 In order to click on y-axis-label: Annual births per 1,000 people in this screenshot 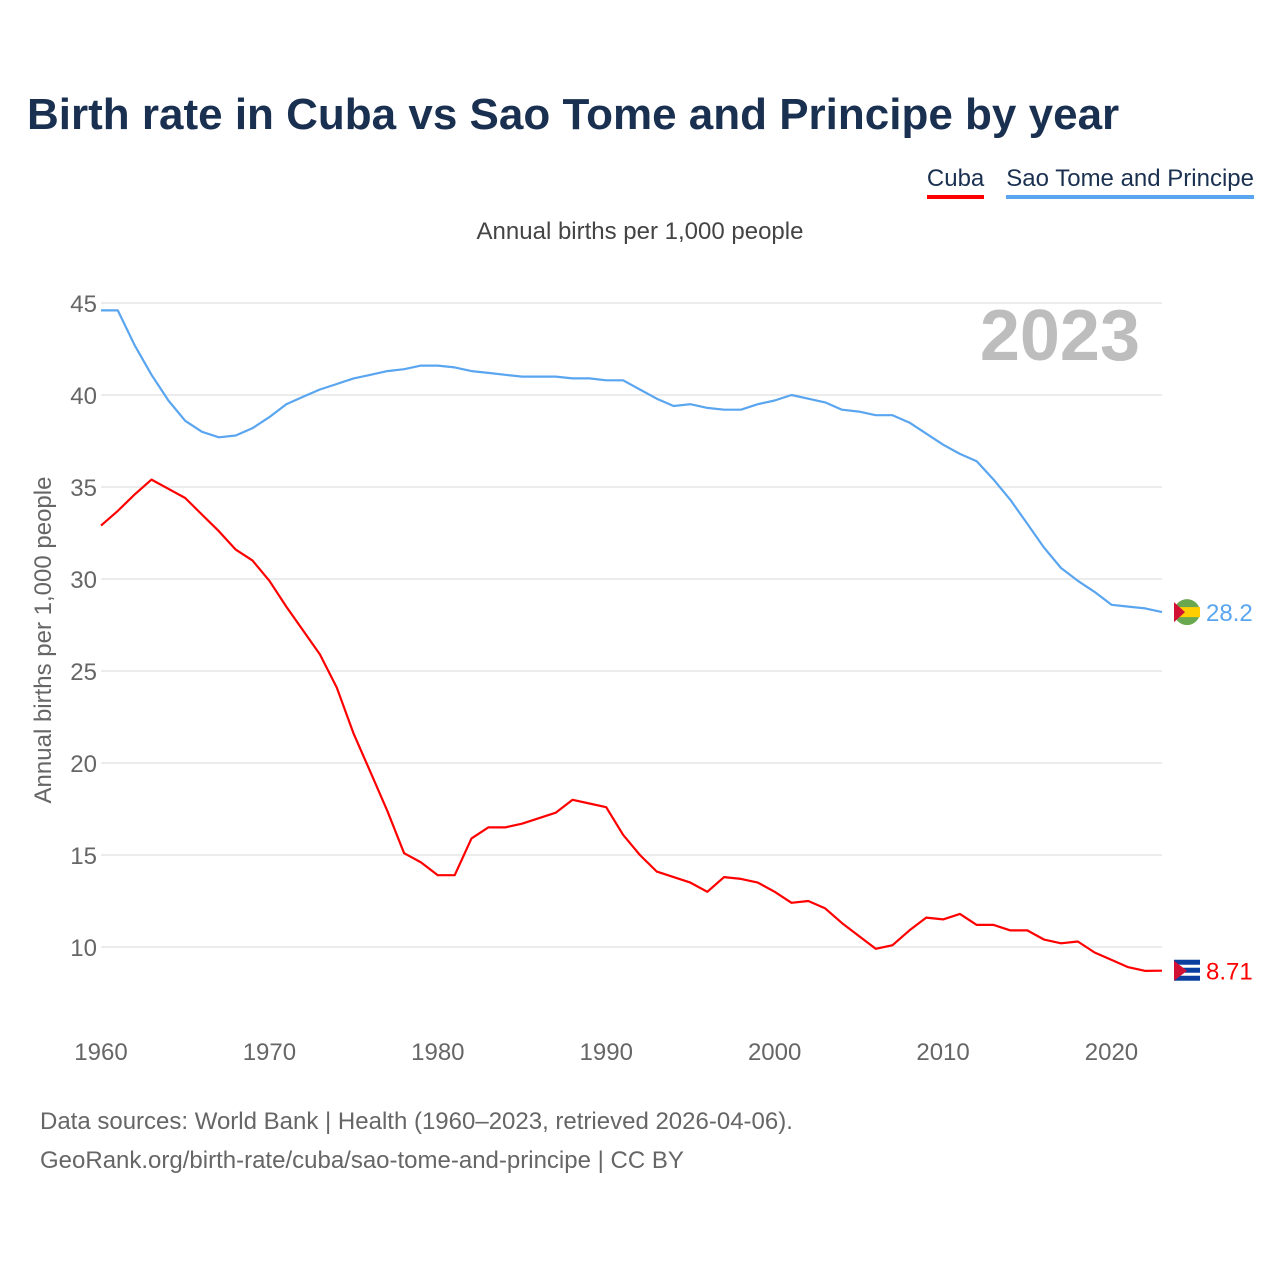, I will do `click(43, 640)`.